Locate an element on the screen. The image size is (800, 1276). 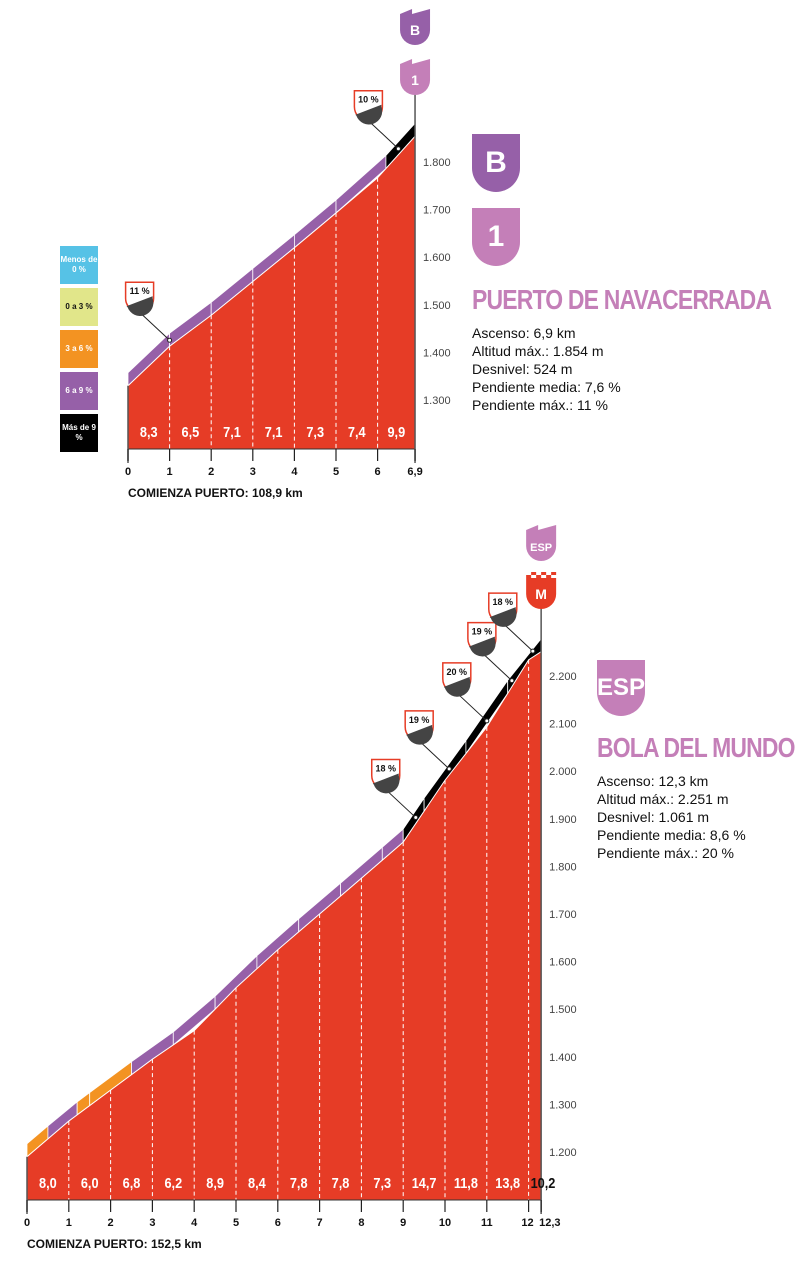
max-gradient-label: 18 % is located at coordinates (503, 602).